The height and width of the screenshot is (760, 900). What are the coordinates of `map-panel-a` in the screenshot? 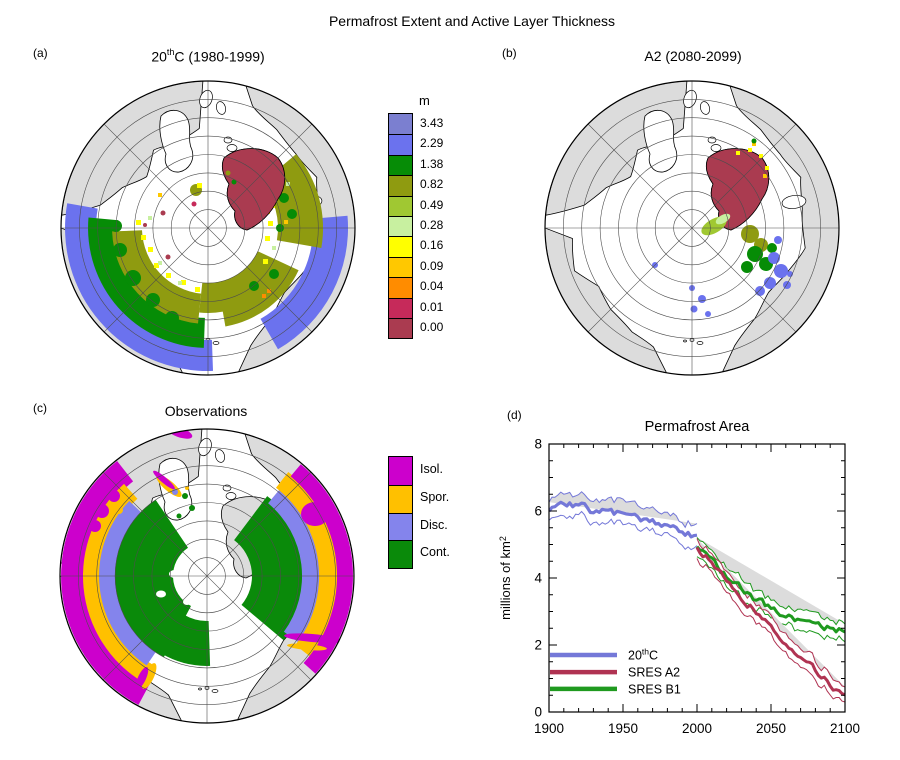 It's located at (208, 228).